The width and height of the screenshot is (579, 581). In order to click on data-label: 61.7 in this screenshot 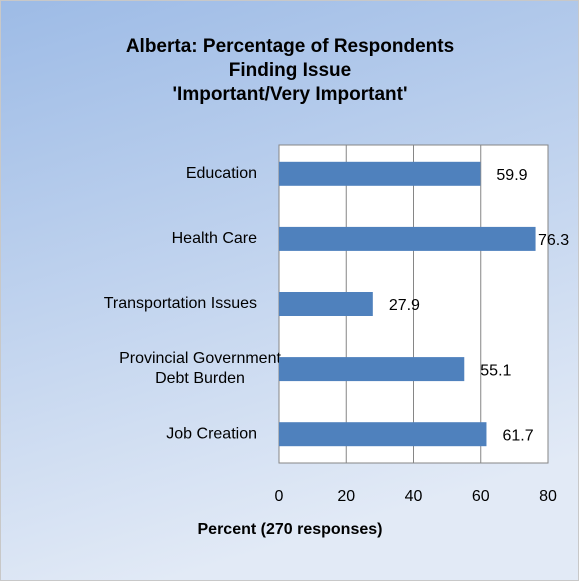, I will do `click(517, 435)`.